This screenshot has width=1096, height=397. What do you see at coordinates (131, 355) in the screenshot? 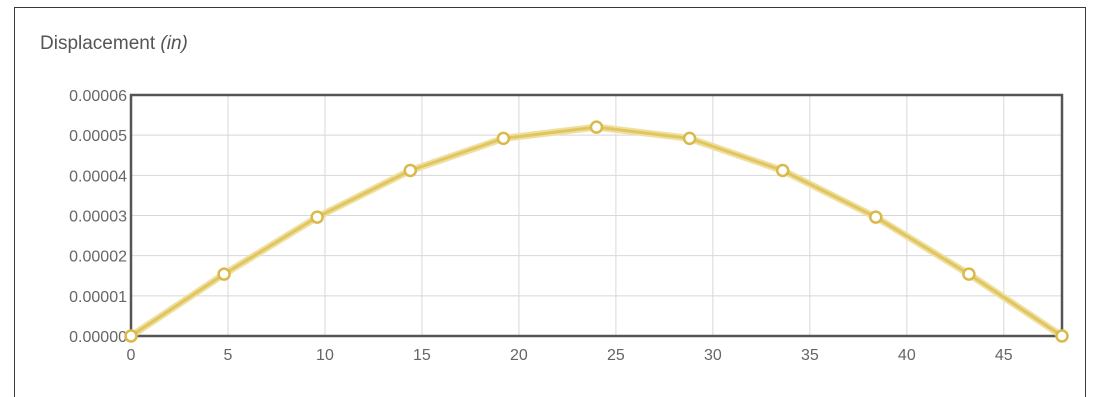
I see `x-tick-label: 0` at bounding box center [131, 355].